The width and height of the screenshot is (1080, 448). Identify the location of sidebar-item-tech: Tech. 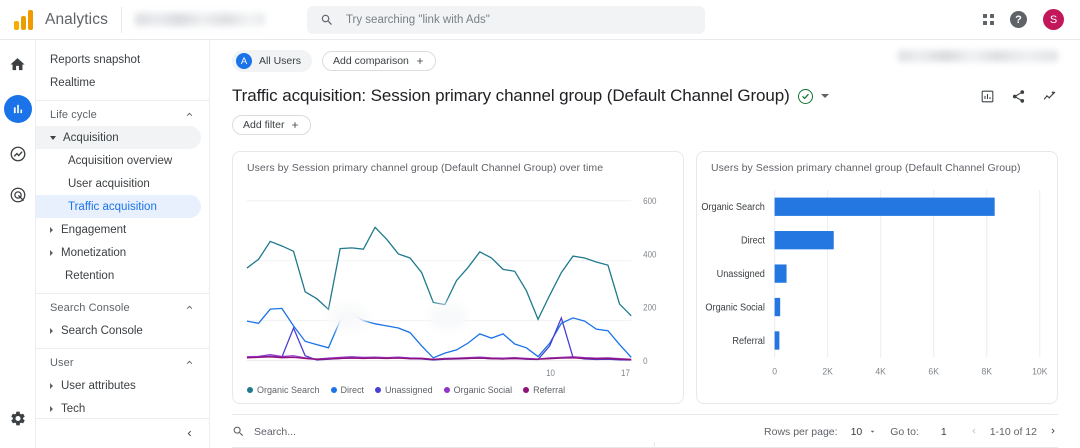
(118, 408).